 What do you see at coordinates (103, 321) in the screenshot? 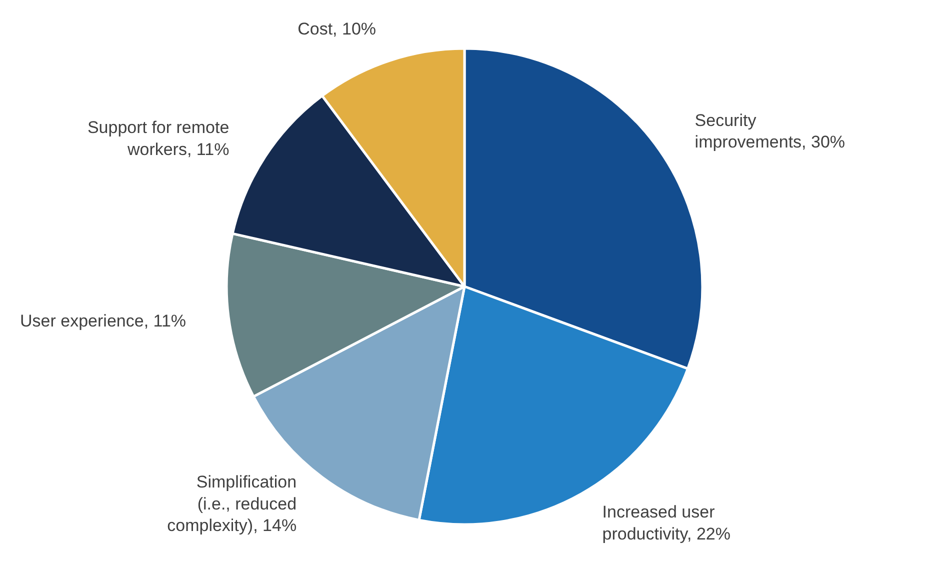
I see `slice-label: User experience, 11%` at bounding box center [103, 321].